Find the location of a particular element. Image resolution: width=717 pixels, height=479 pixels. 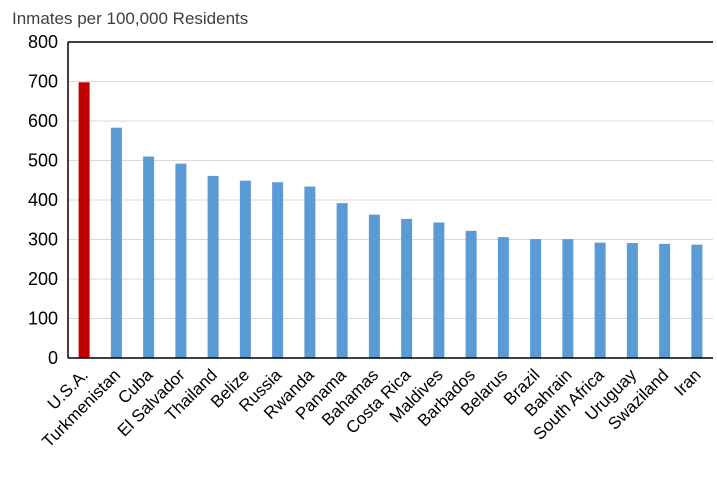

y-tick-label: 0 is located at coordinates (53, 358).